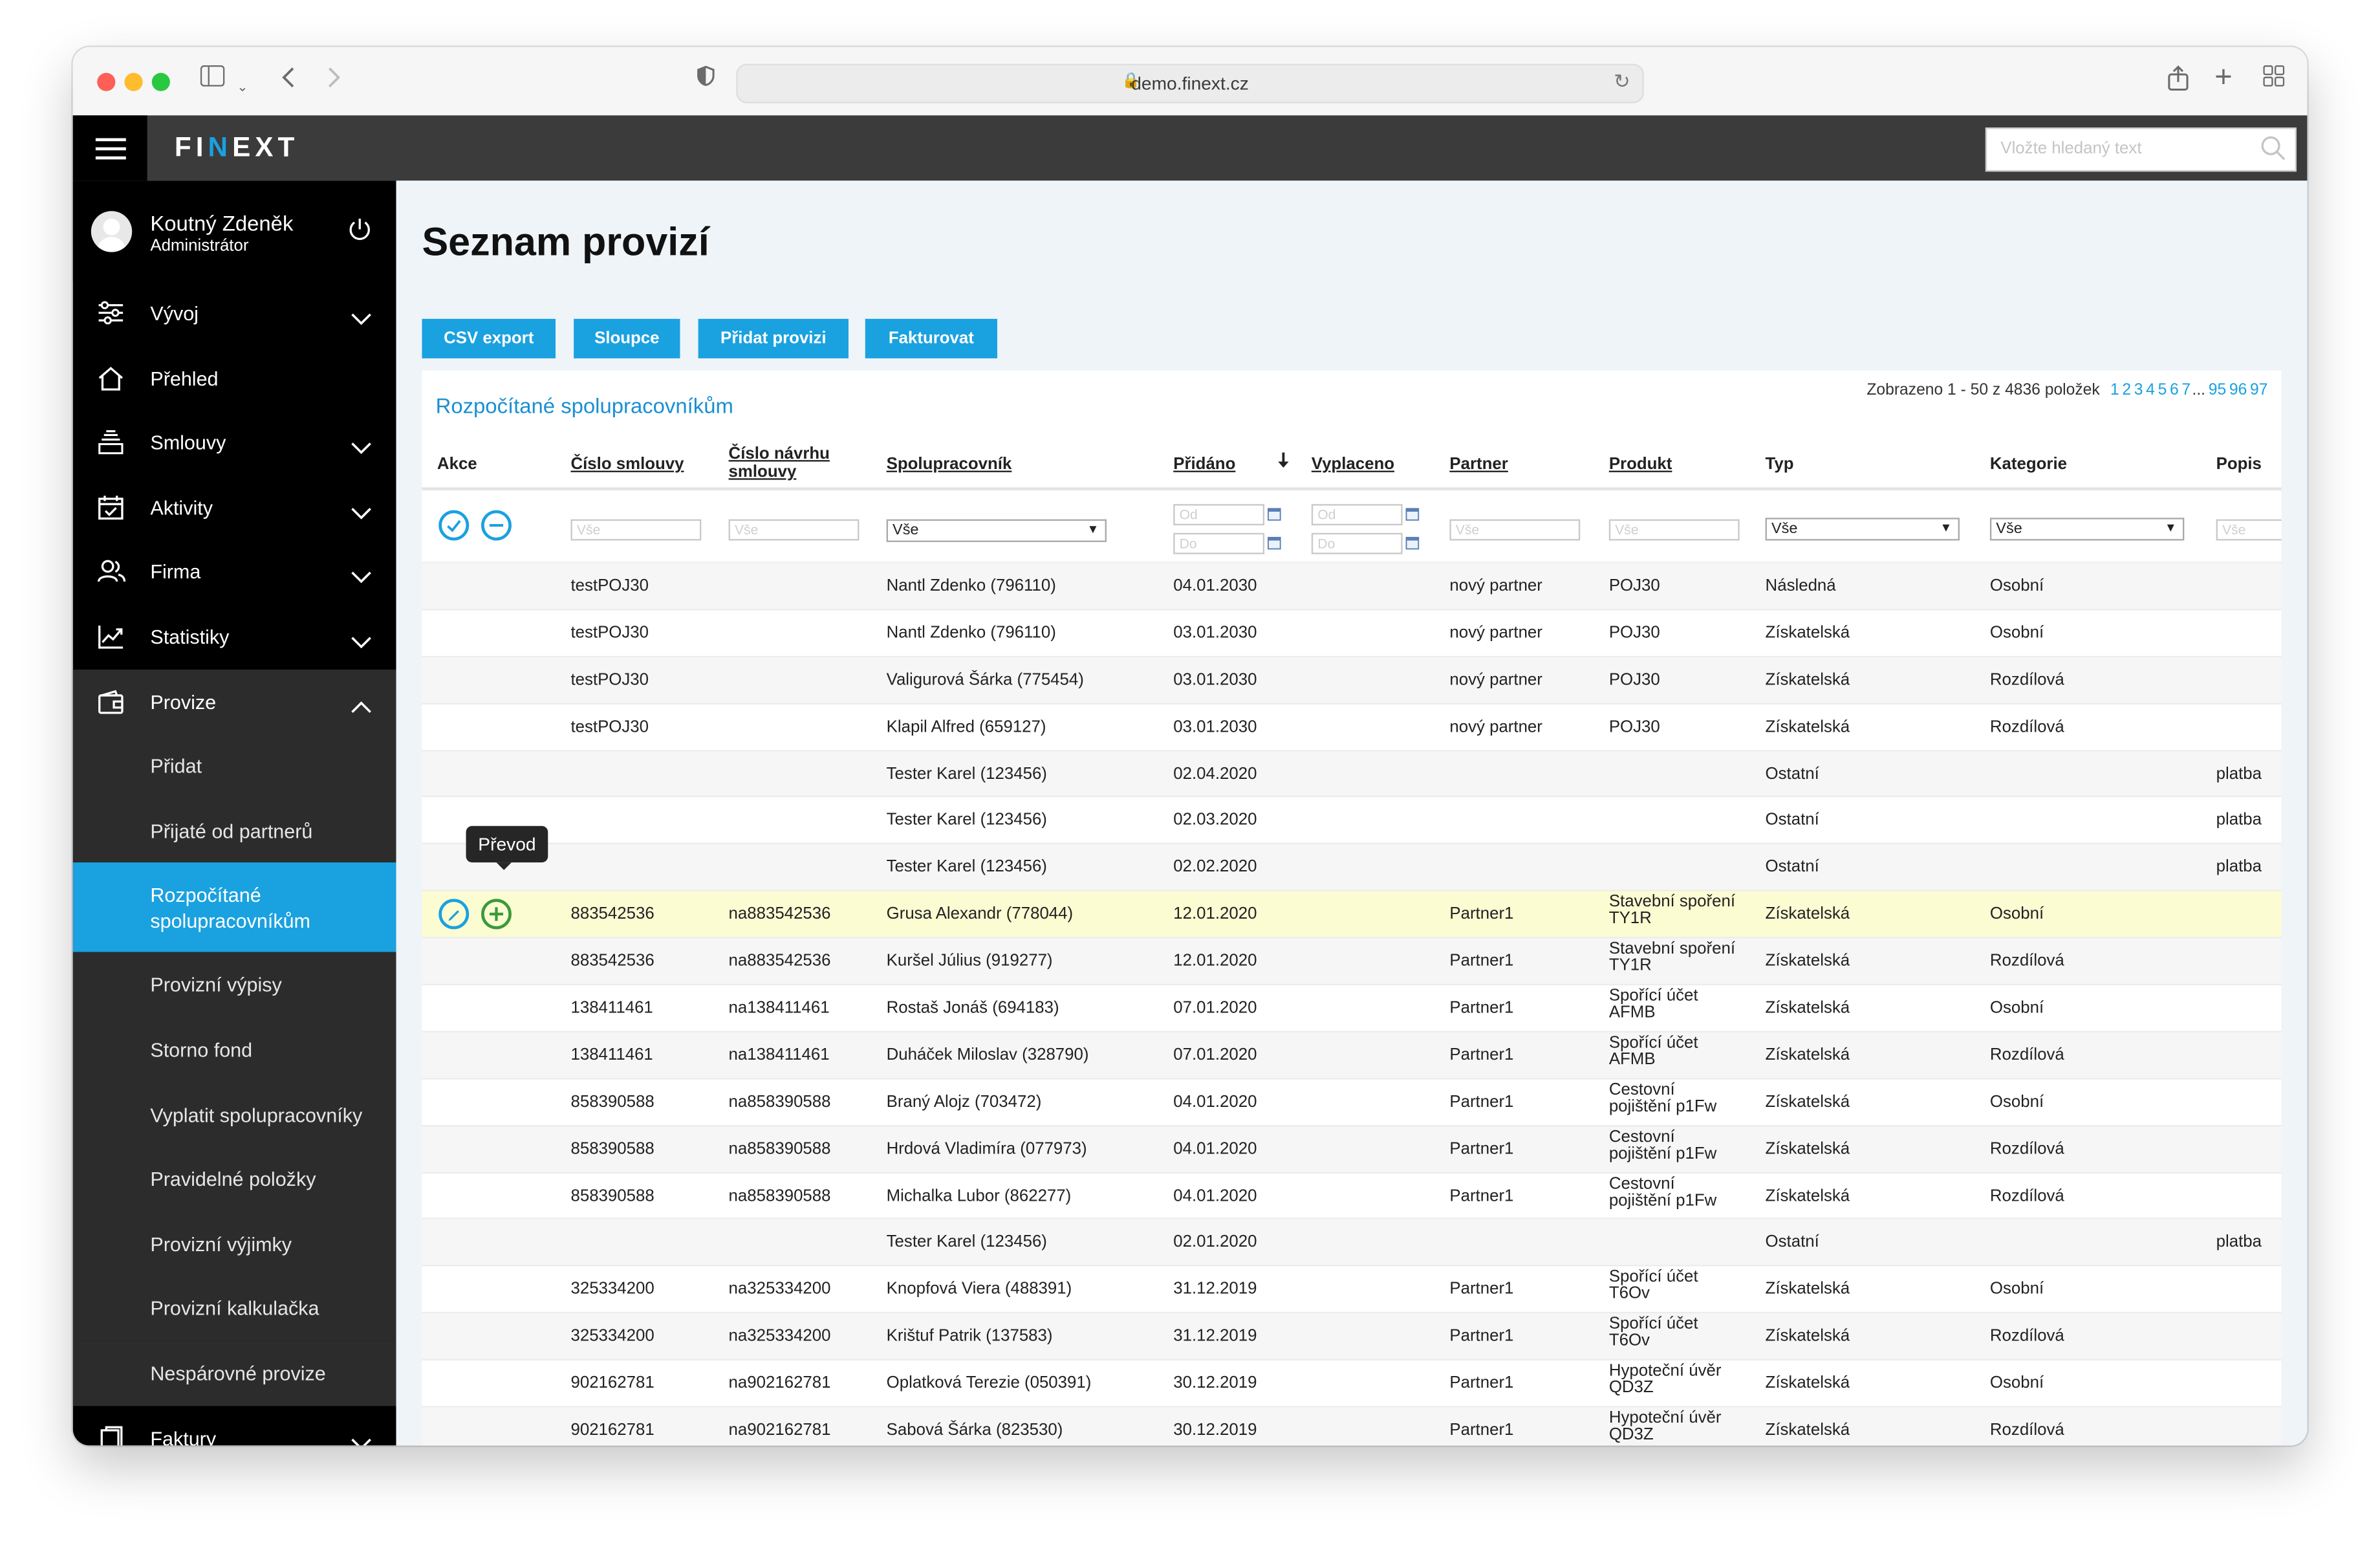 This screenshot has width=2380, height=1541. I want to click on chevron-down-icon: ⌄, so click(242, 86).